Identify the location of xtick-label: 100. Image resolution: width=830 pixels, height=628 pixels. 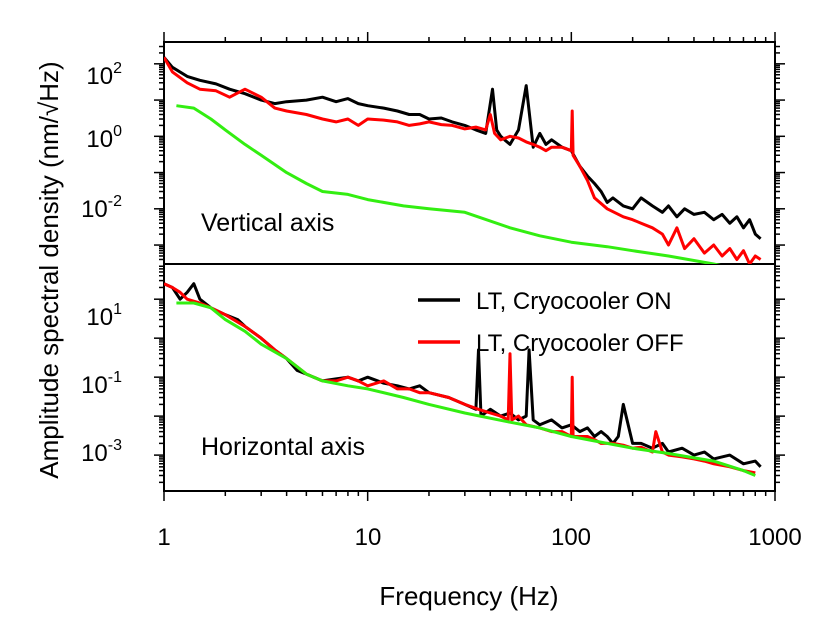
(571, 537).